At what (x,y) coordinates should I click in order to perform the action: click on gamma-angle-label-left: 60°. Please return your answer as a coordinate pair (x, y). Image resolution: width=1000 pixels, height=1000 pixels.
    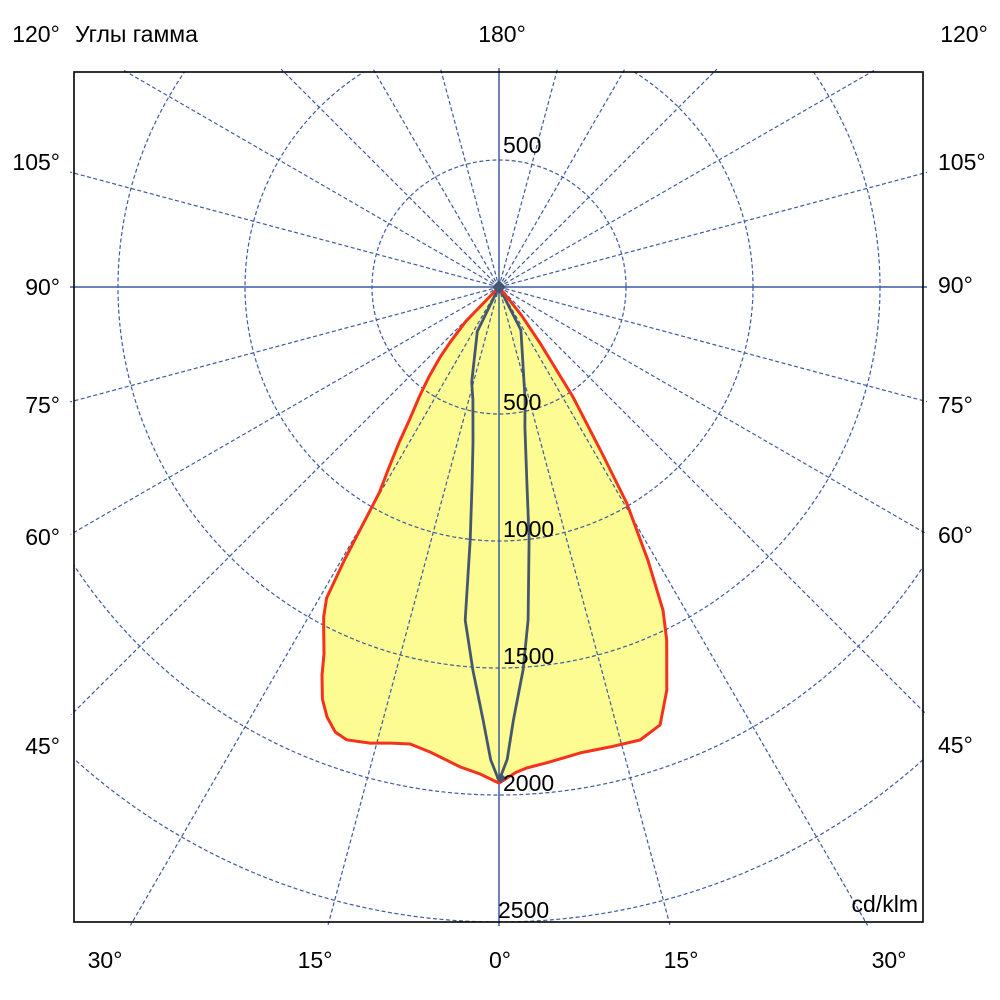
    Looking at the image, I should click on (42, 537).